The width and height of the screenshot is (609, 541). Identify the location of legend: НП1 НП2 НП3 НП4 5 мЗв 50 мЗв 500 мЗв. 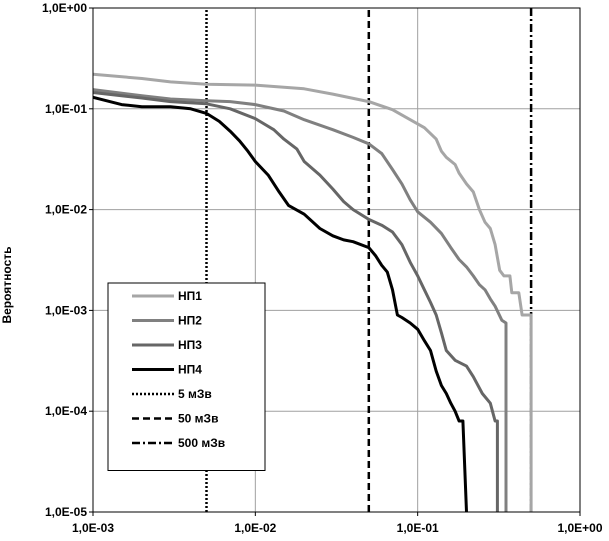
(186, 376).